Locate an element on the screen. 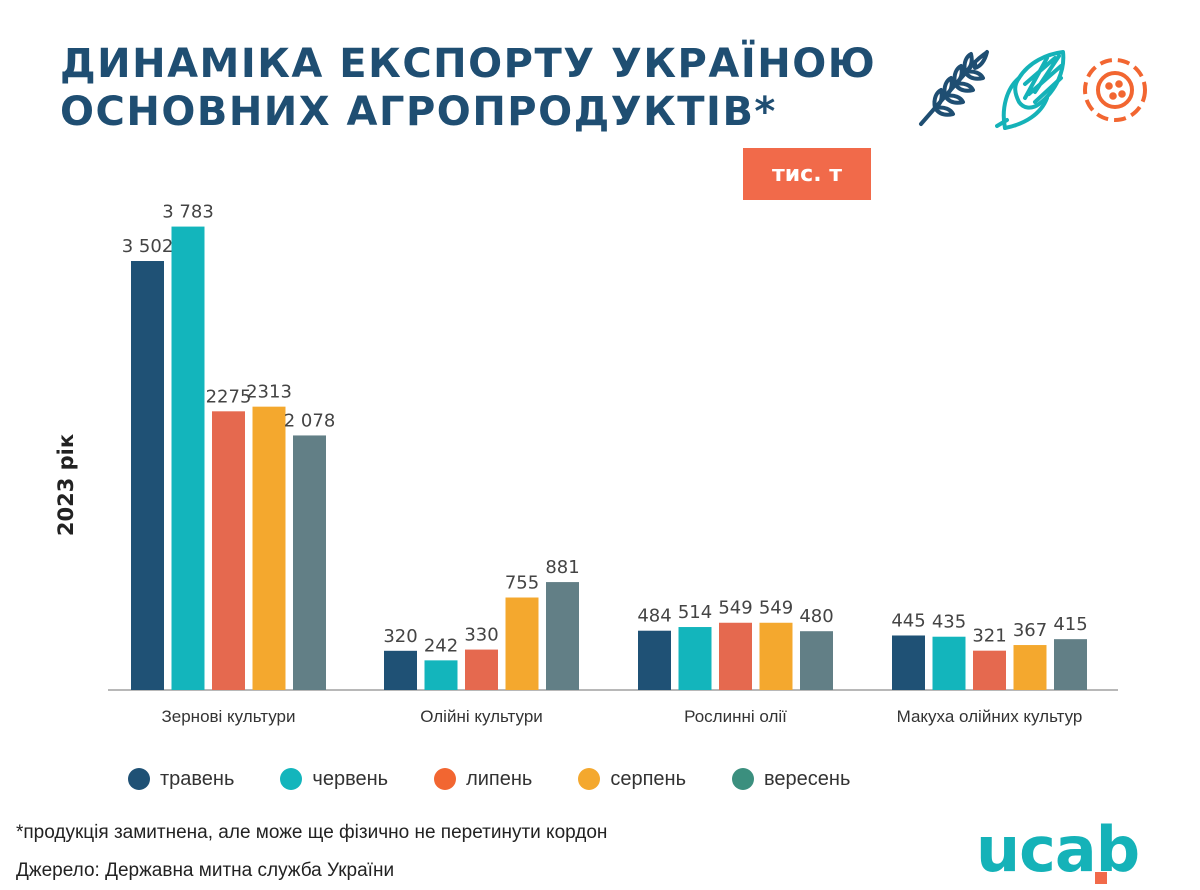  data-label-0-0: 3 502 is located at coordinates (148, 246).